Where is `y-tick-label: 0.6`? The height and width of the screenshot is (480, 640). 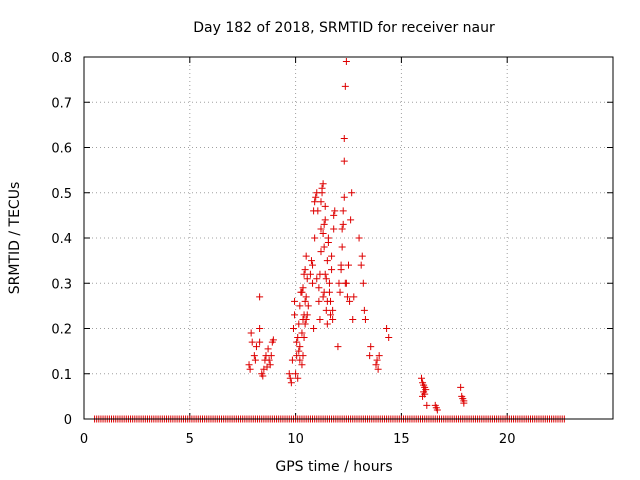
y-tick-label: 0.6 is located at coordinates (61, 149).